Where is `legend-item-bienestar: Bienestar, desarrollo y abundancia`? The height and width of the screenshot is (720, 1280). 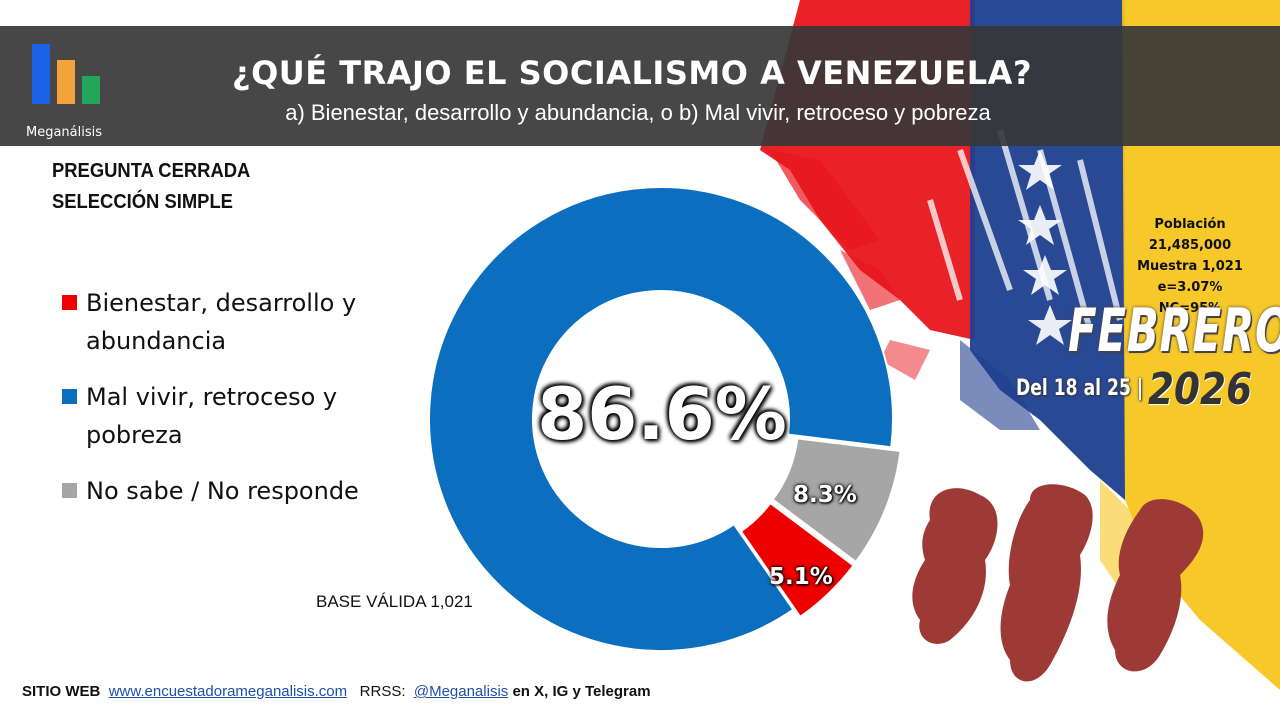
legend-item-bienestar: Bienestar, desarrollo y abundancia is located at coordinates (232, 322).